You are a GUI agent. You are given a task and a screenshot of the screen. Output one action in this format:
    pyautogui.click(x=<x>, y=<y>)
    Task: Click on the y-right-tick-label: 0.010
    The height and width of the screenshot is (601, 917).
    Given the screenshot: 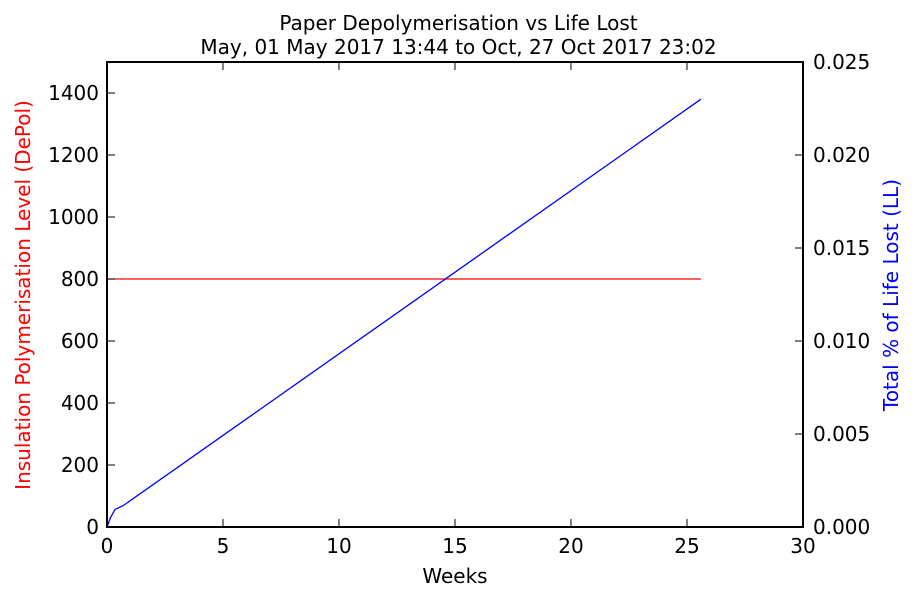 What is the action you would take?
    pyautogui.click(x=841, y=341)
    